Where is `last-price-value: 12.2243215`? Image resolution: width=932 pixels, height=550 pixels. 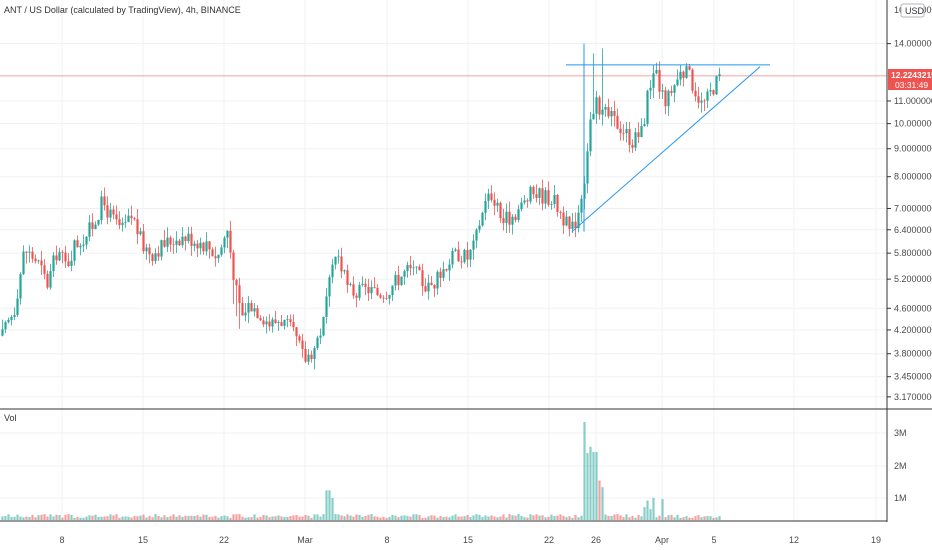
last-price-value: 12.2243215 is located at coordinates (911, 75).